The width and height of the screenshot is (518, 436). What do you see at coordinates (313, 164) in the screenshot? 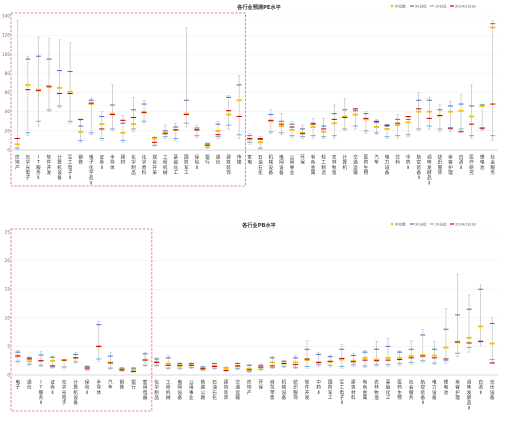
I see `category-label: 有色金属` at bounding box center [313, 164].